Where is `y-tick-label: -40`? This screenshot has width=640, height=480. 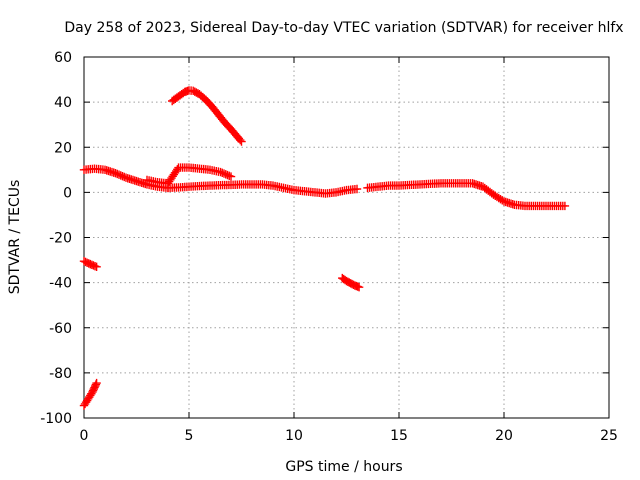
y-tick-label: -40 is located at coordinates (60, 284).